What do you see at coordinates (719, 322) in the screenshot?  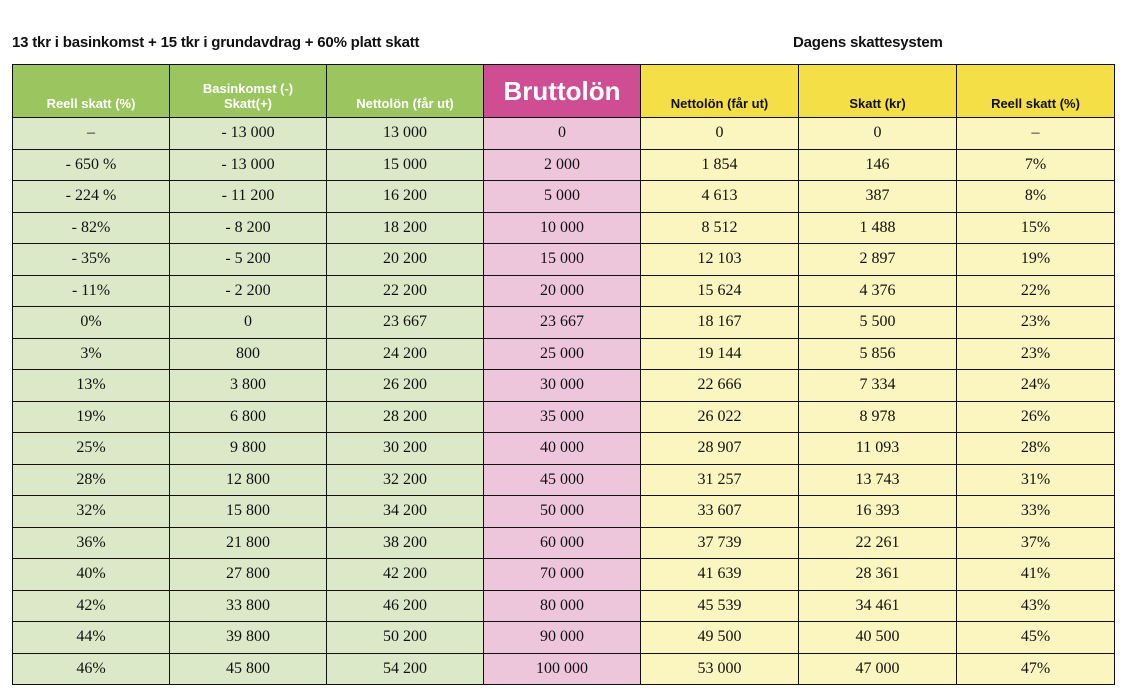 I see `cell-nettolon-right: 18 167` at bounding box center [719, 322].